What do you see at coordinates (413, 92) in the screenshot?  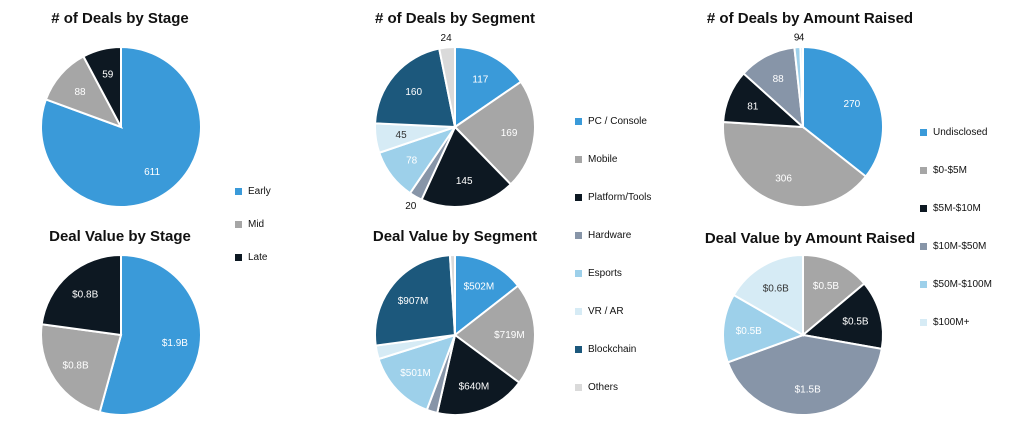 I see `data-label-blockchain: 160` at bounding box center [413, 92].